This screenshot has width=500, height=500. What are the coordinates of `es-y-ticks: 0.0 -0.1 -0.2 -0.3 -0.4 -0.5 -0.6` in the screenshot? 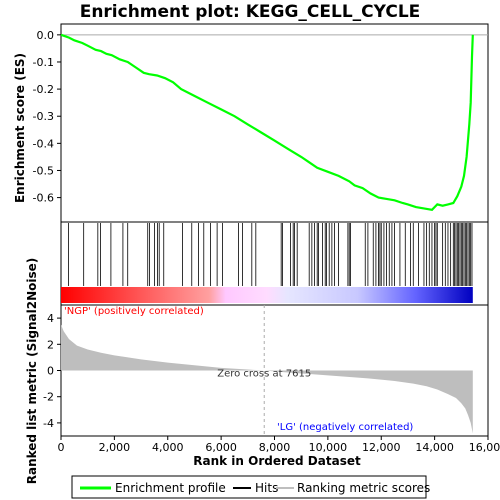 It's located at (47, 117).